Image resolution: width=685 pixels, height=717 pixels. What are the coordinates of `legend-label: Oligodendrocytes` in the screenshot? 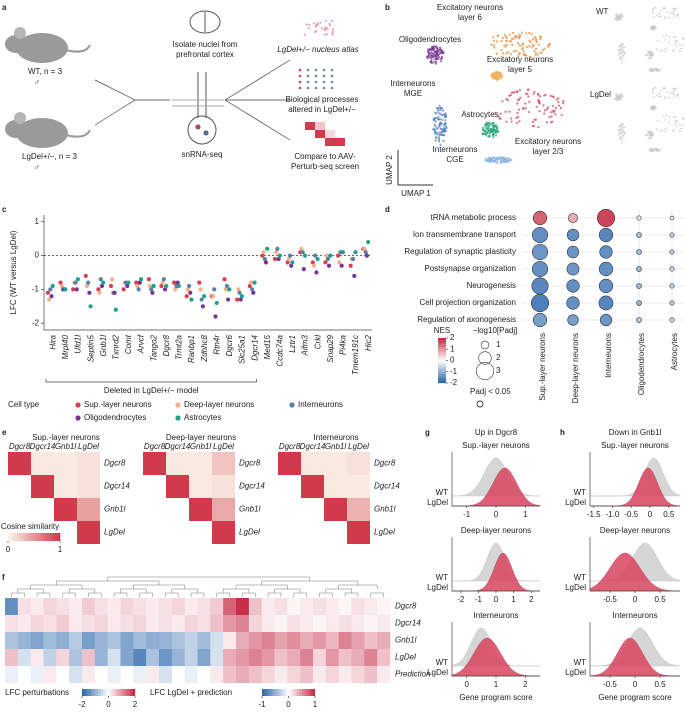 It's located at (115, 417).